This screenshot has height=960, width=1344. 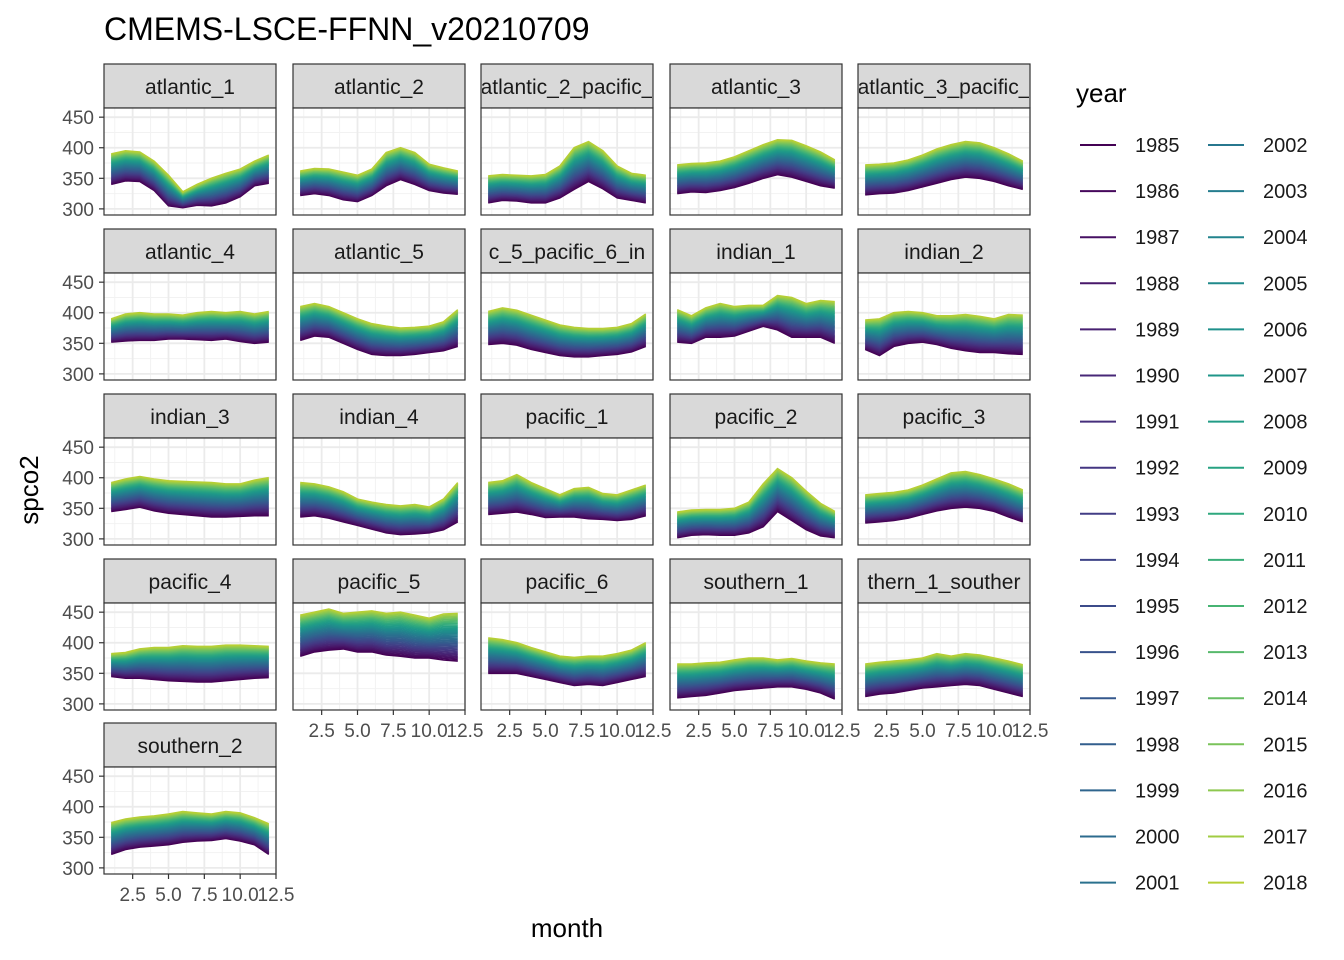 I want to click on facet-panel: indian_2, so click(x=944, y=304).